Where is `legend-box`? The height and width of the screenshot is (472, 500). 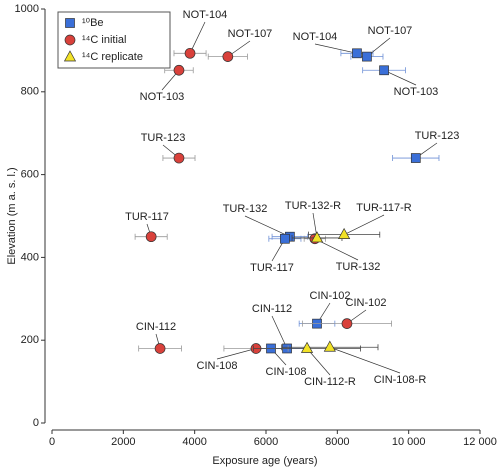
legend-box is located at coordinates (114, 40).